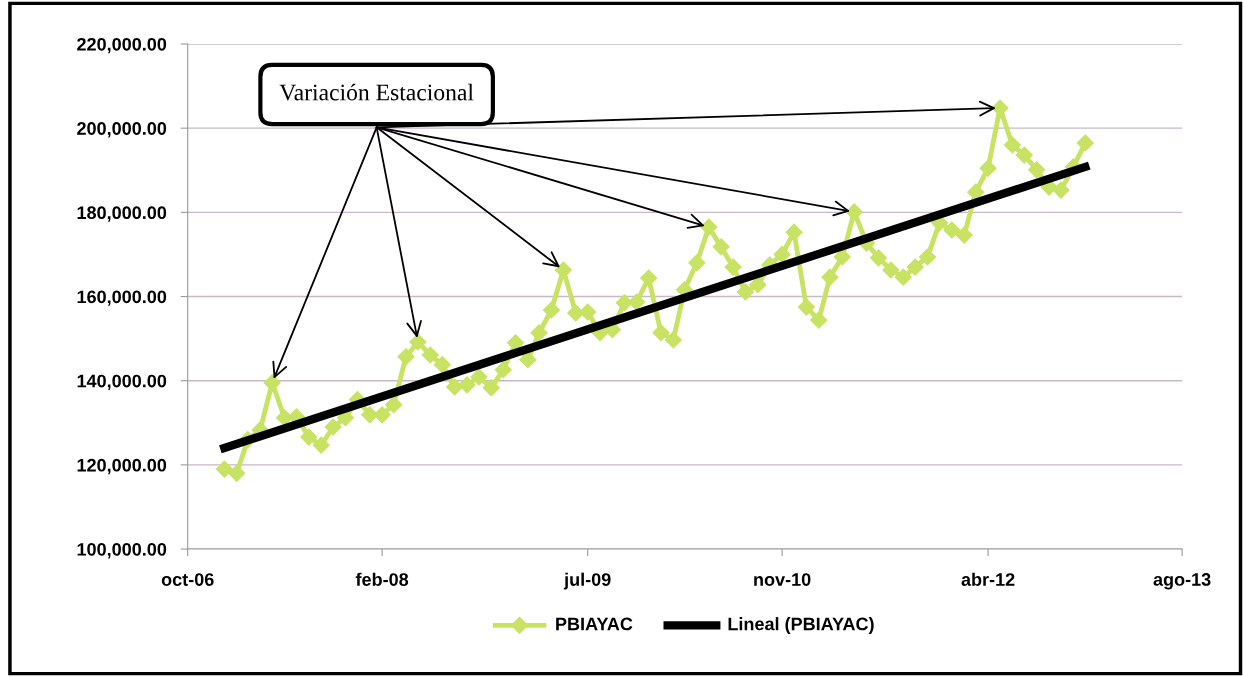  What do you see at coordinates (1182, 581) in the screenshot?
I see `x-tick-label: ago-13` at bounding box center [1182, 581].